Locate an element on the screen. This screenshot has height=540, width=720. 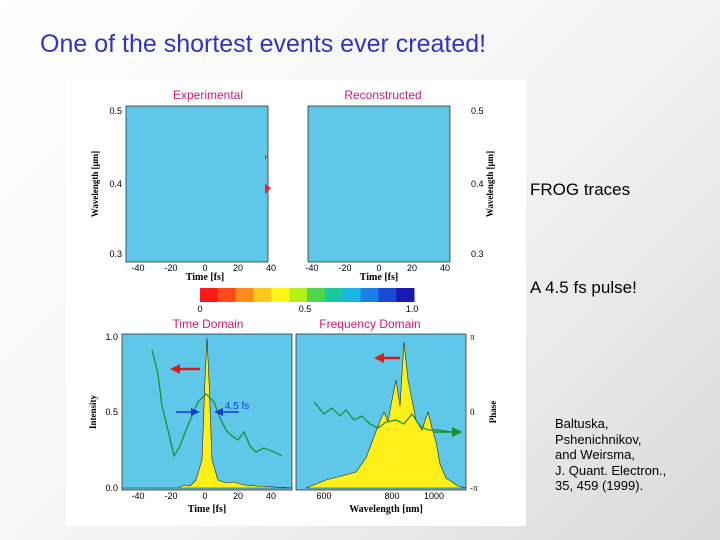
time-domain-tick-4: 40 is located at coordinates (271, 496).